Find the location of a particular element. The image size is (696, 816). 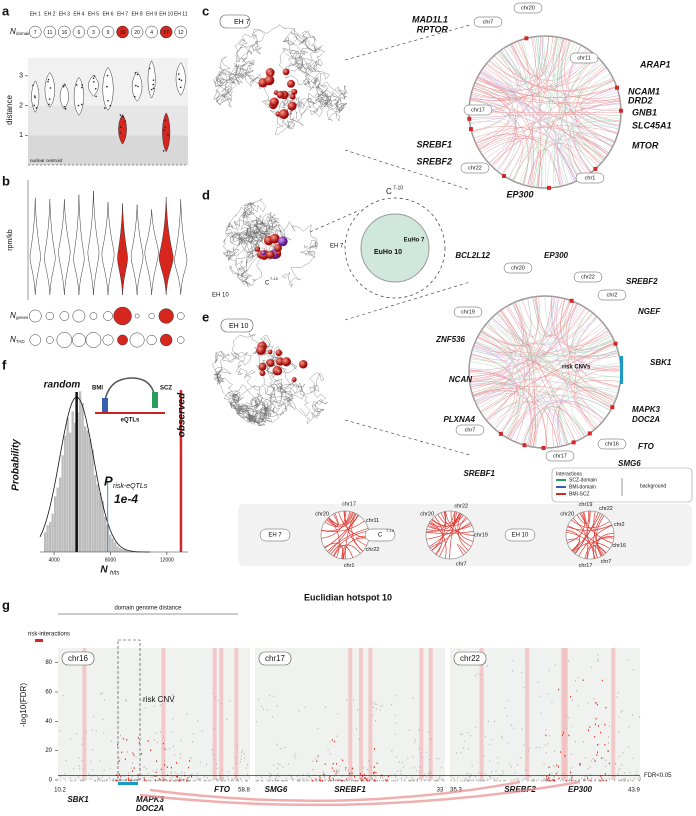

chr-label: chr16 is located at coordinates (78, 658).